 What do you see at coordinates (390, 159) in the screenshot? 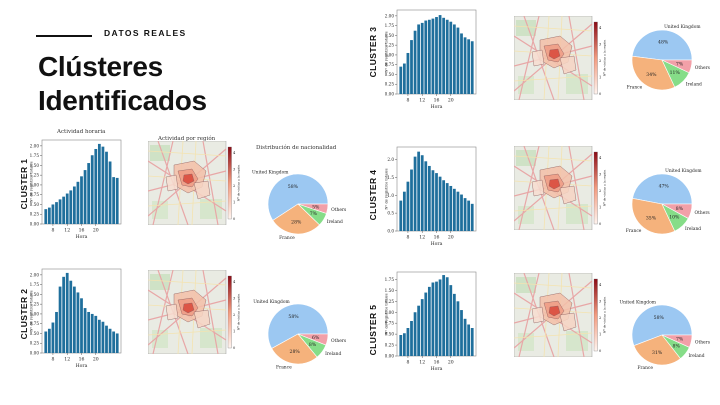
I see `y-tick-label: 2.0` at bounding box center [390, 159].